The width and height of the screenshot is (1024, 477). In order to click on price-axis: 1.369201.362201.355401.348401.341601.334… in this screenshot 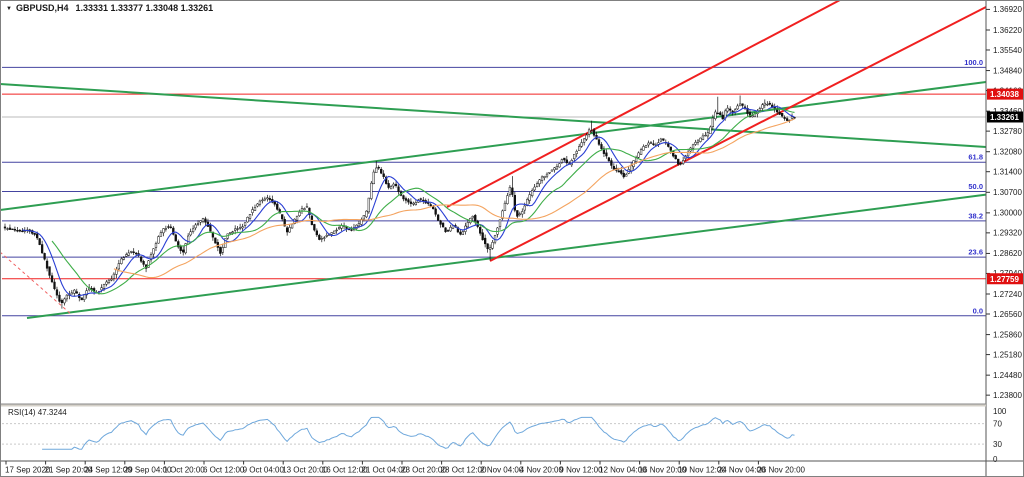, I will do `click(1004, 238)`.